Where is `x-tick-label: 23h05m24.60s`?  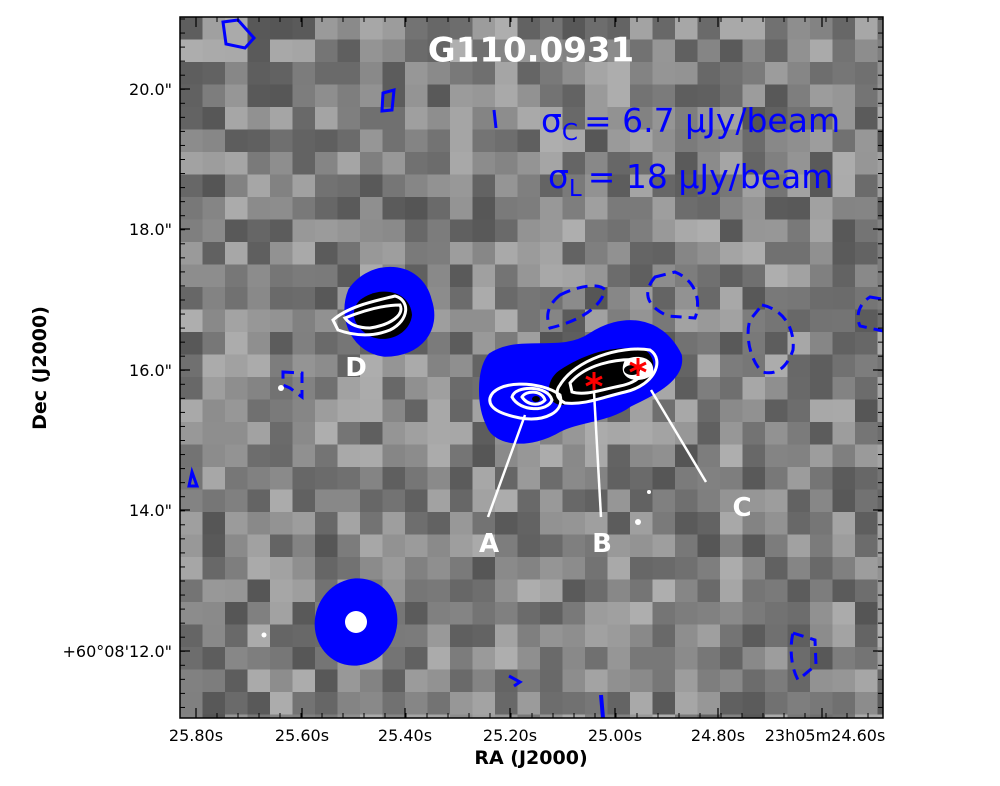
x-tick-label: 23h05m24.60s is located at coordinates (825, 735).